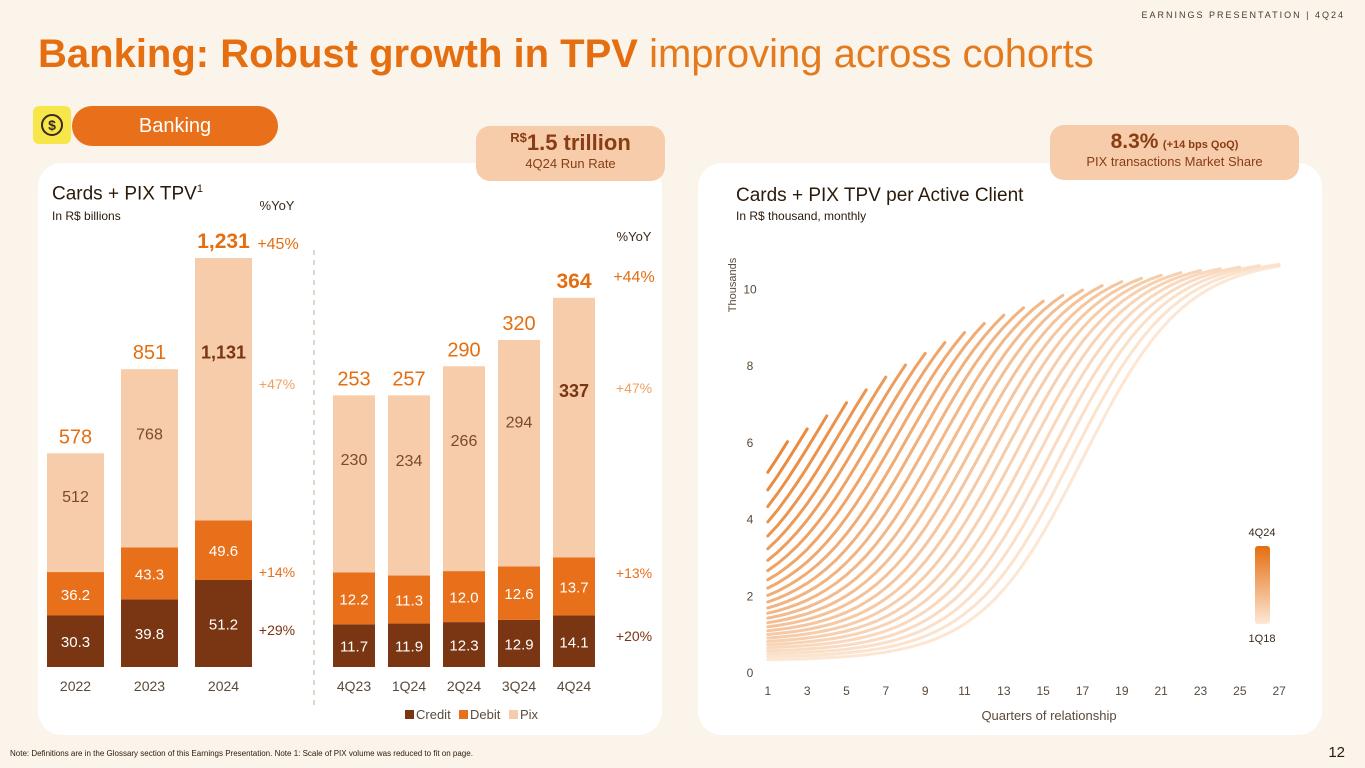 This screenshot has width=1365, height=768. Describe the element at coordinates (277, 244) in the screenshot. I see `yoy-annual-total: +45%` at that location.